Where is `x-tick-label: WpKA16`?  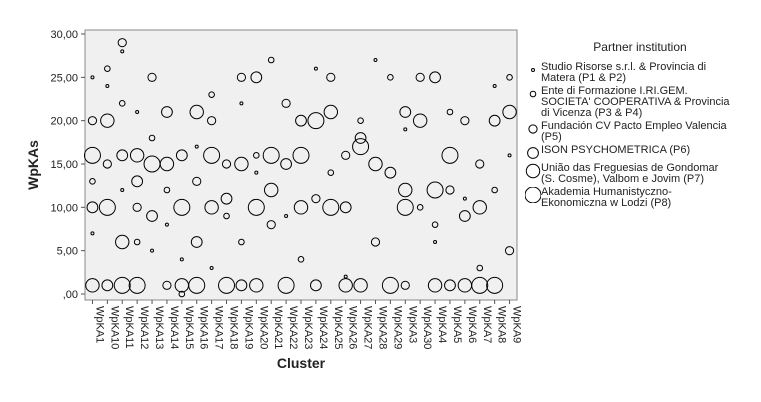 x-tick-label: WpKA16 is located at coordinates (204, 327).